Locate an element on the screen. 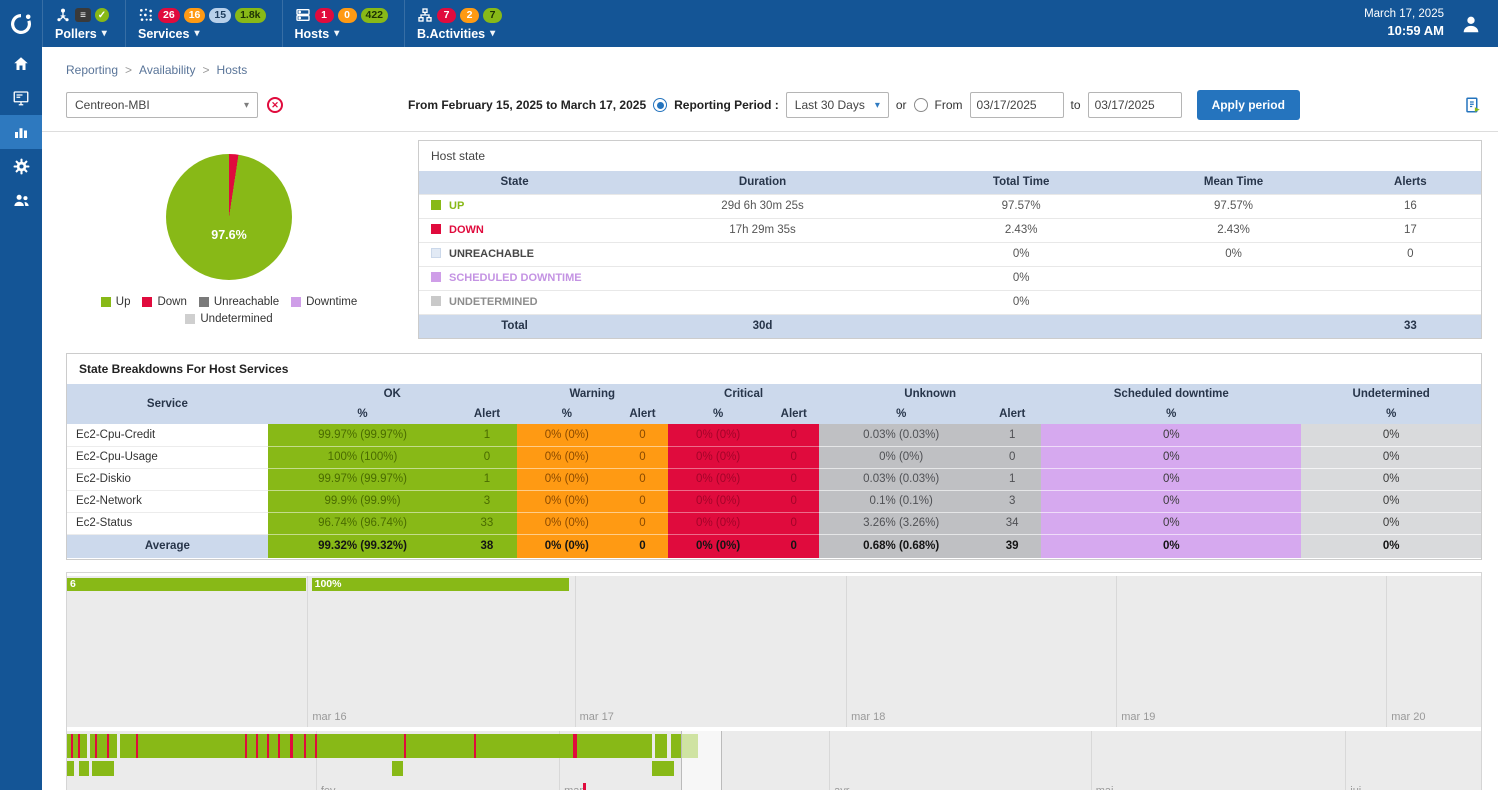  state-header: State is located at coordinates (515, 182).